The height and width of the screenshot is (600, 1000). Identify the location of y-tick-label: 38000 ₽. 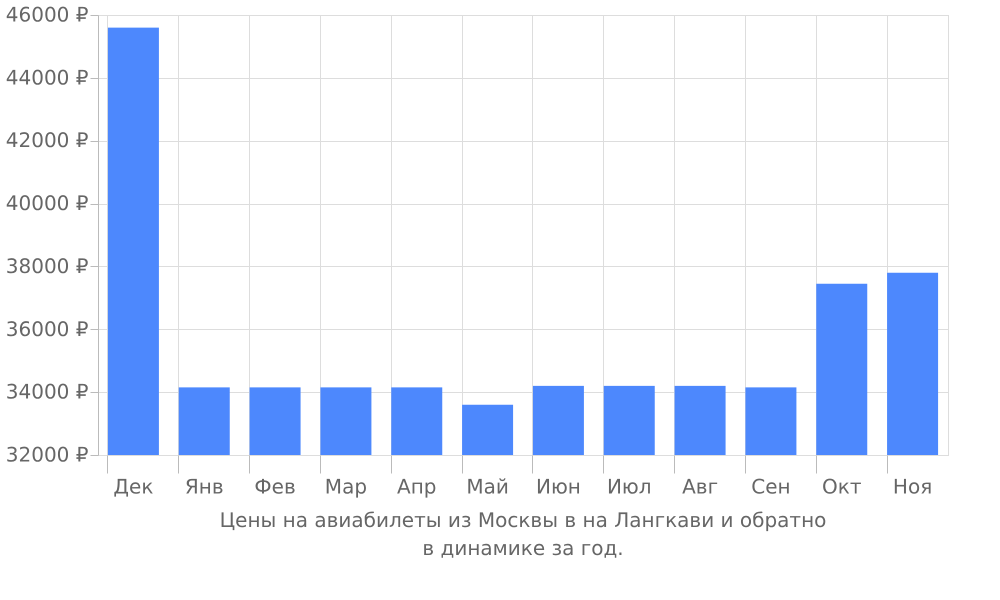
(47, 266).